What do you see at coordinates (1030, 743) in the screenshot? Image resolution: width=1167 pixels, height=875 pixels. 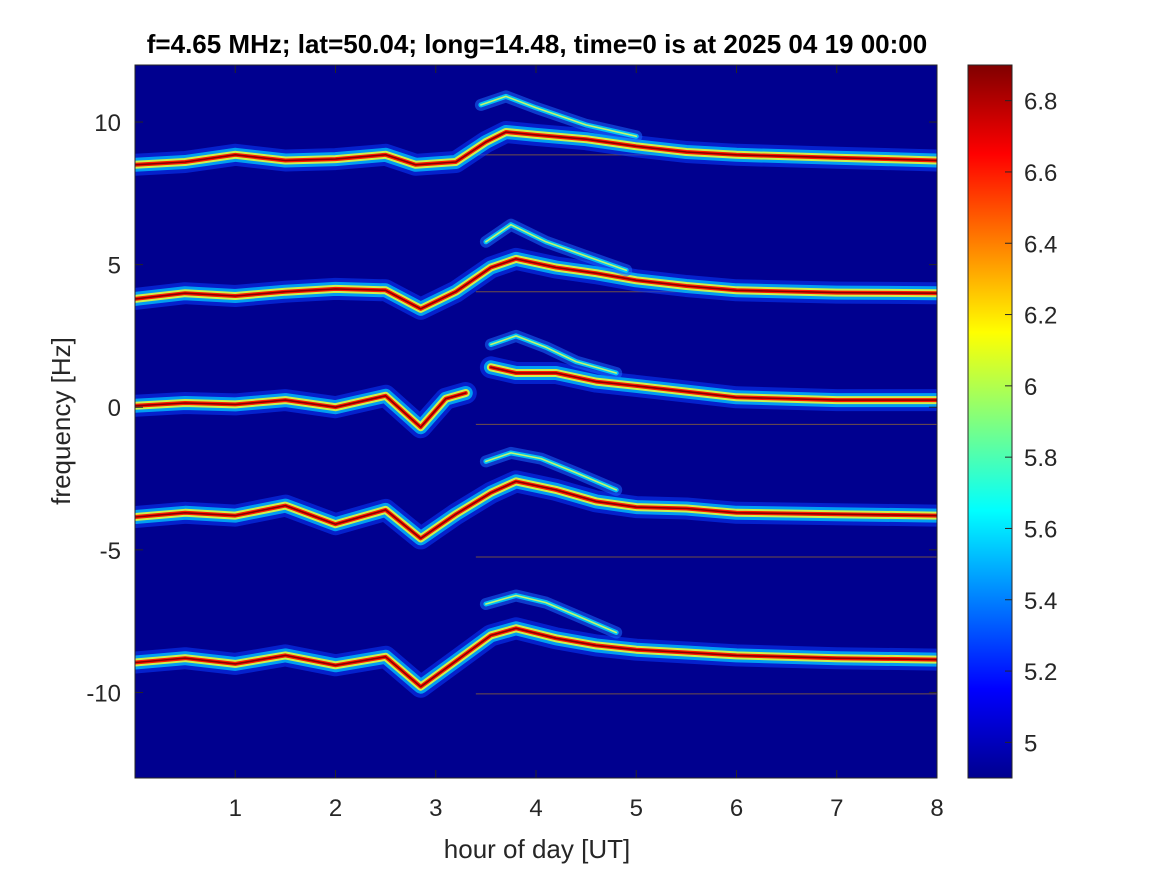 I see `colorbar-tick-label: 5` at bounding box center [1030, 743].